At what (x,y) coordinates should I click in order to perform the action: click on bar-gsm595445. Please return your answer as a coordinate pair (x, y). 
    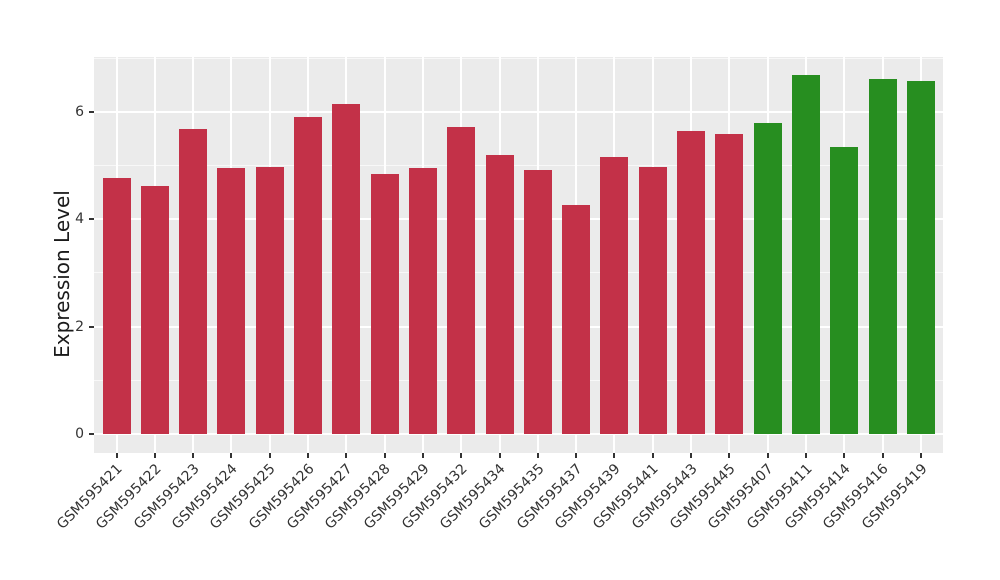
    Looking at the image, I should click on (729, 283).